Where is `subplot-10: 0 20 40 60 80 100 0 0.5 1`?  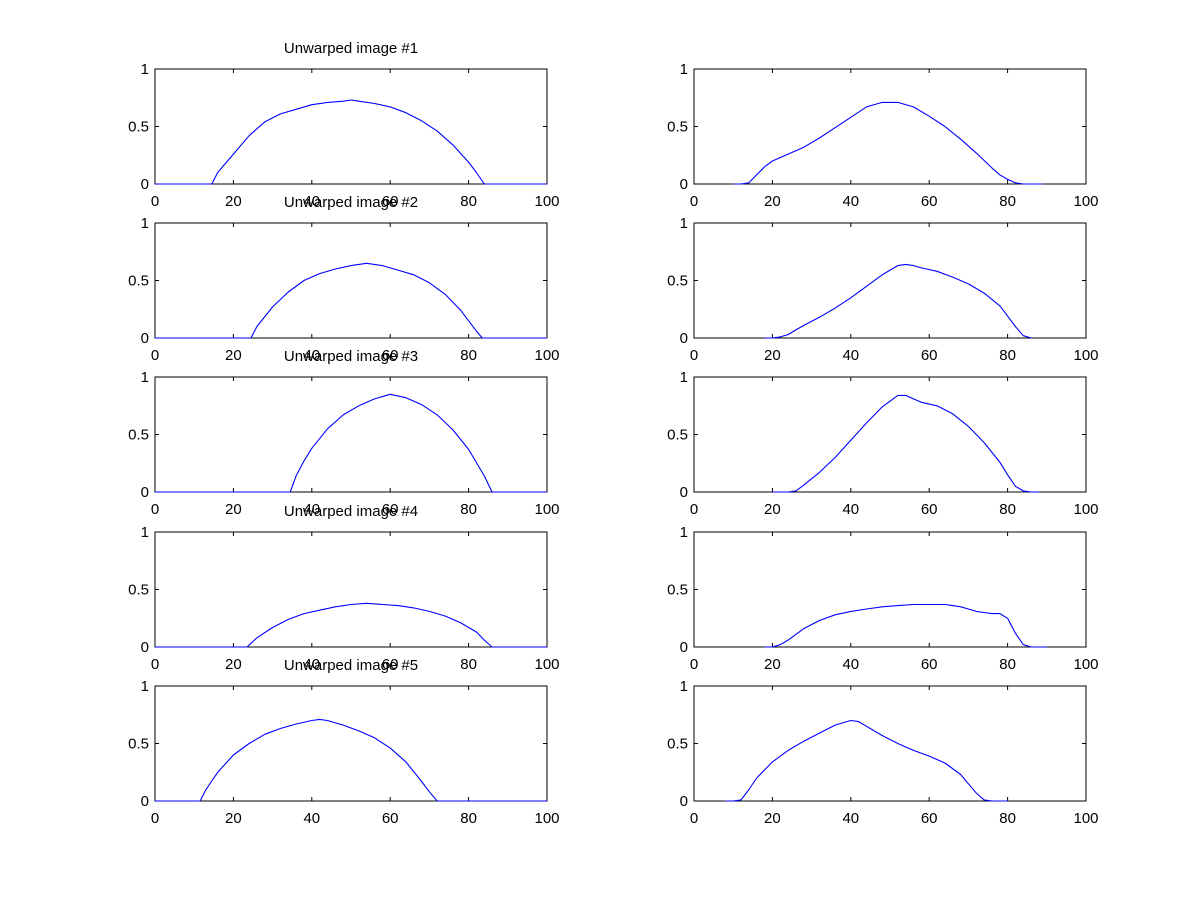 subplot-10: 0 20 40 60 80 100 0 0.5 1 is located at coordinates (882, 752).